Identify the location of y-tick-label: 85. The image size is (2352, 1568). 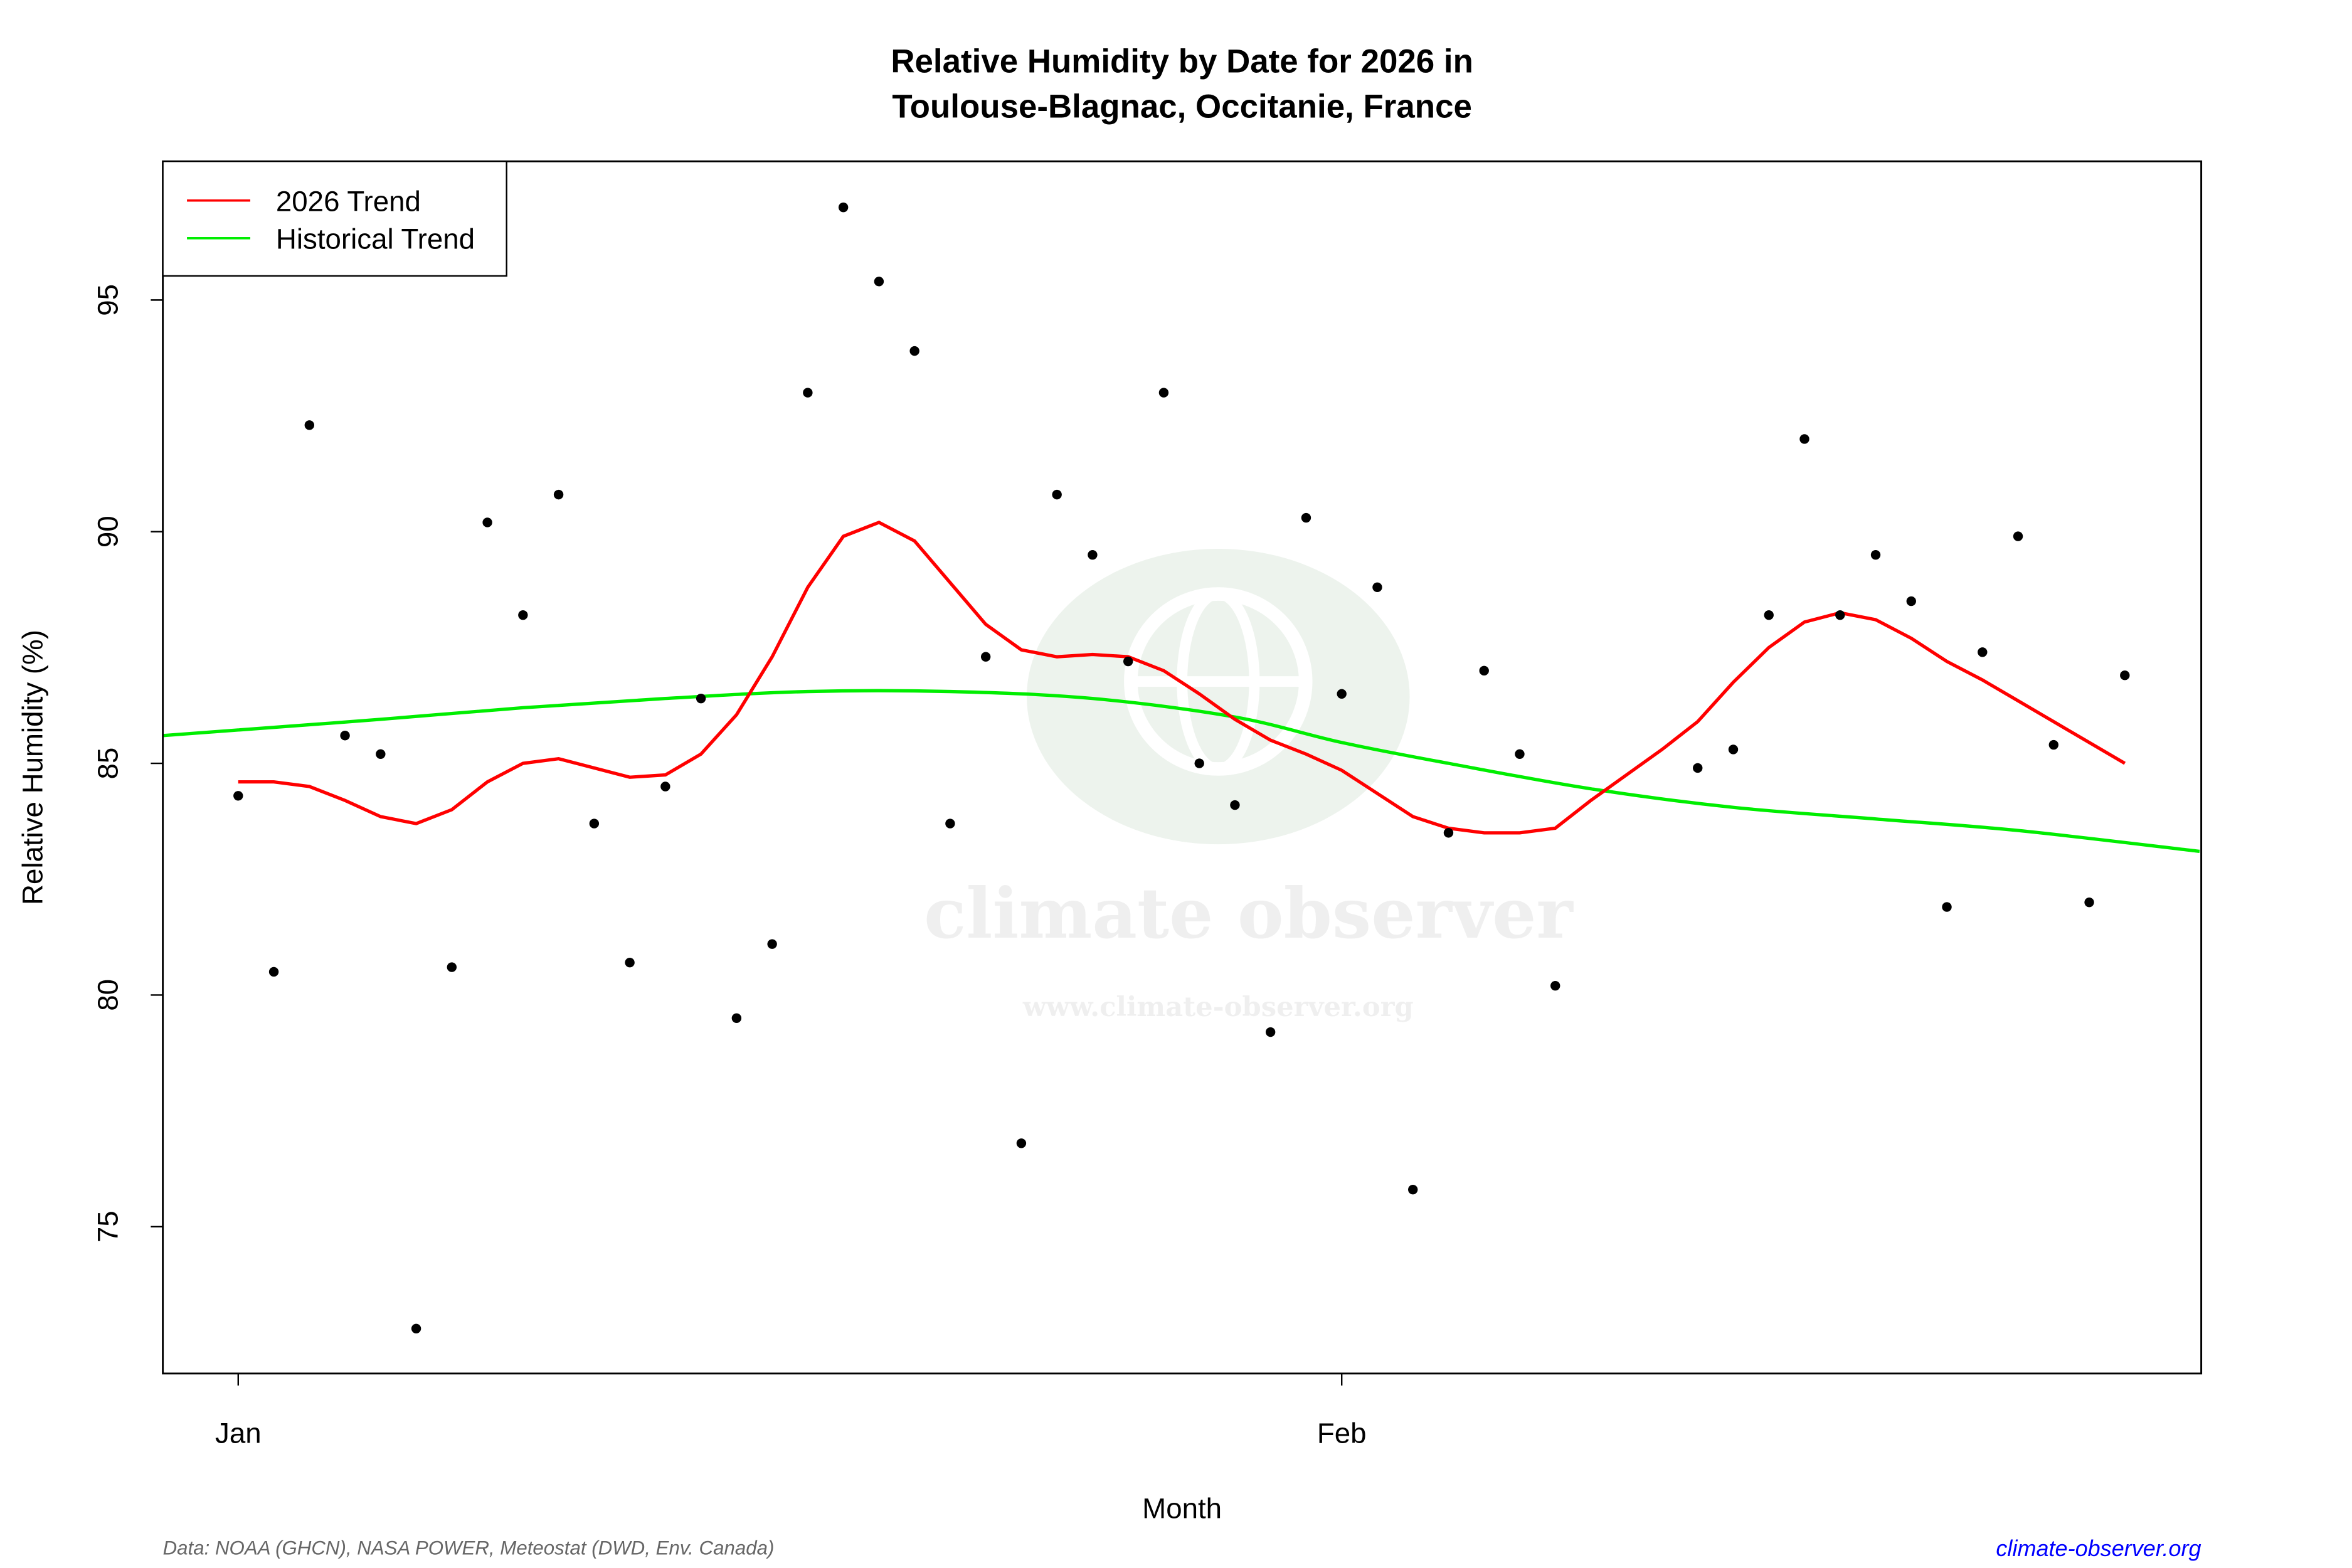
(108, 764).